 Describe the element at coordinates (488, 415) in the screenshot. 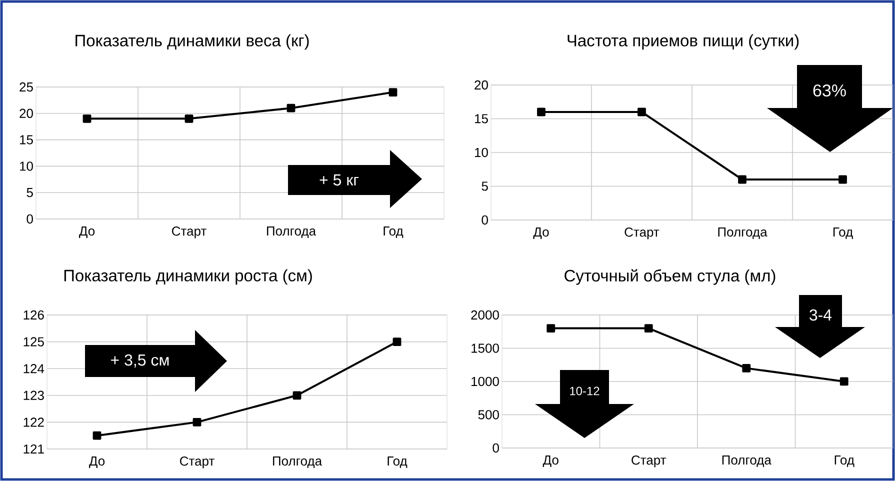

I see `y-tick-label: 500` at that location.